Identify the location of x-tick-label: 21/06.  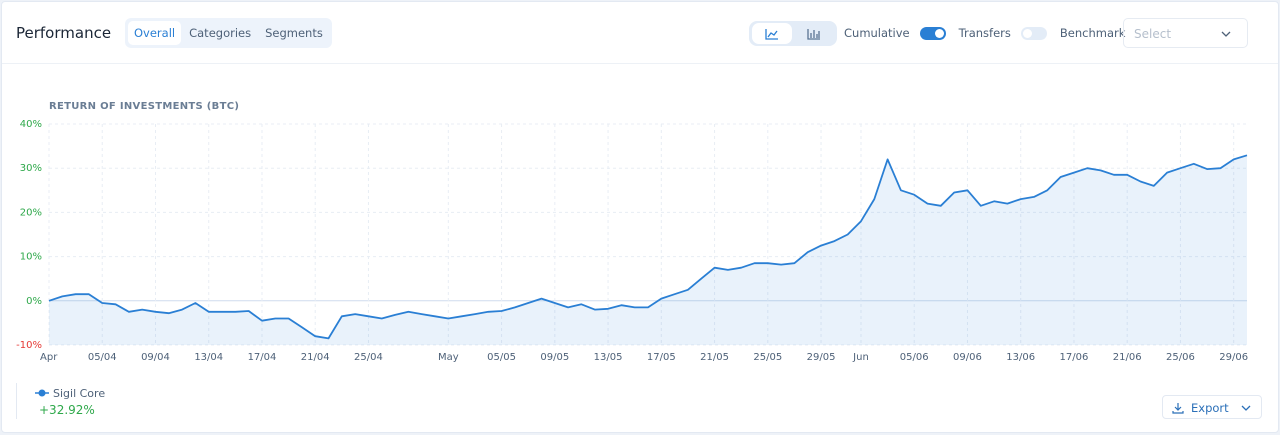
(1127, 357).